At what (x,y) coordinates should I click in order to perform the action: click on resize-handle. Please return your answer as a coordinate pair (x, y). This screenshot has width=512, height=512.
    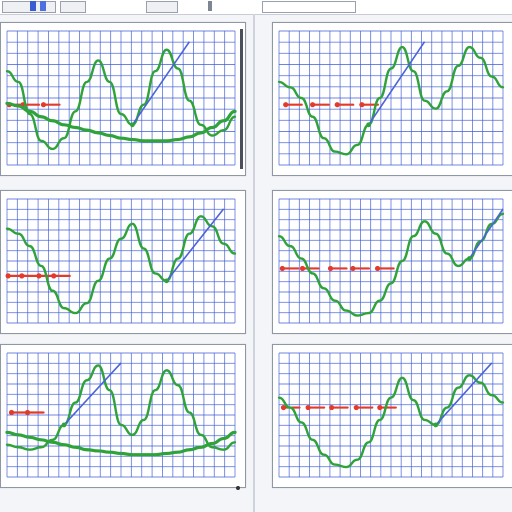
    Looking at the image, I should click on (238, 488).